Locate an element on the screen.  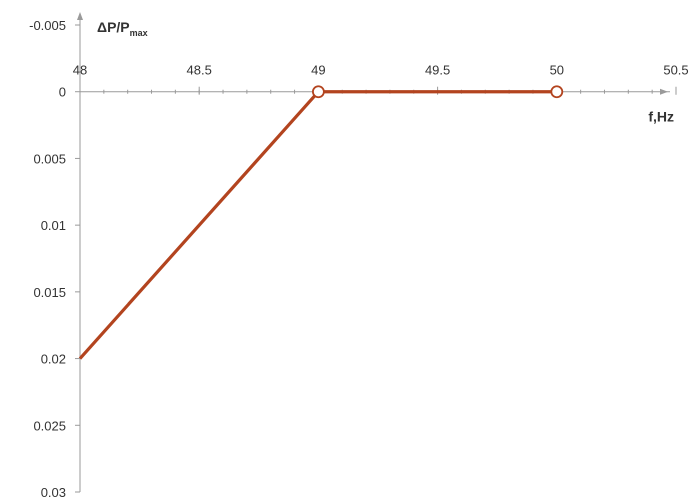
y-tick-label: 0.015 is located at coordinates (49, 292).